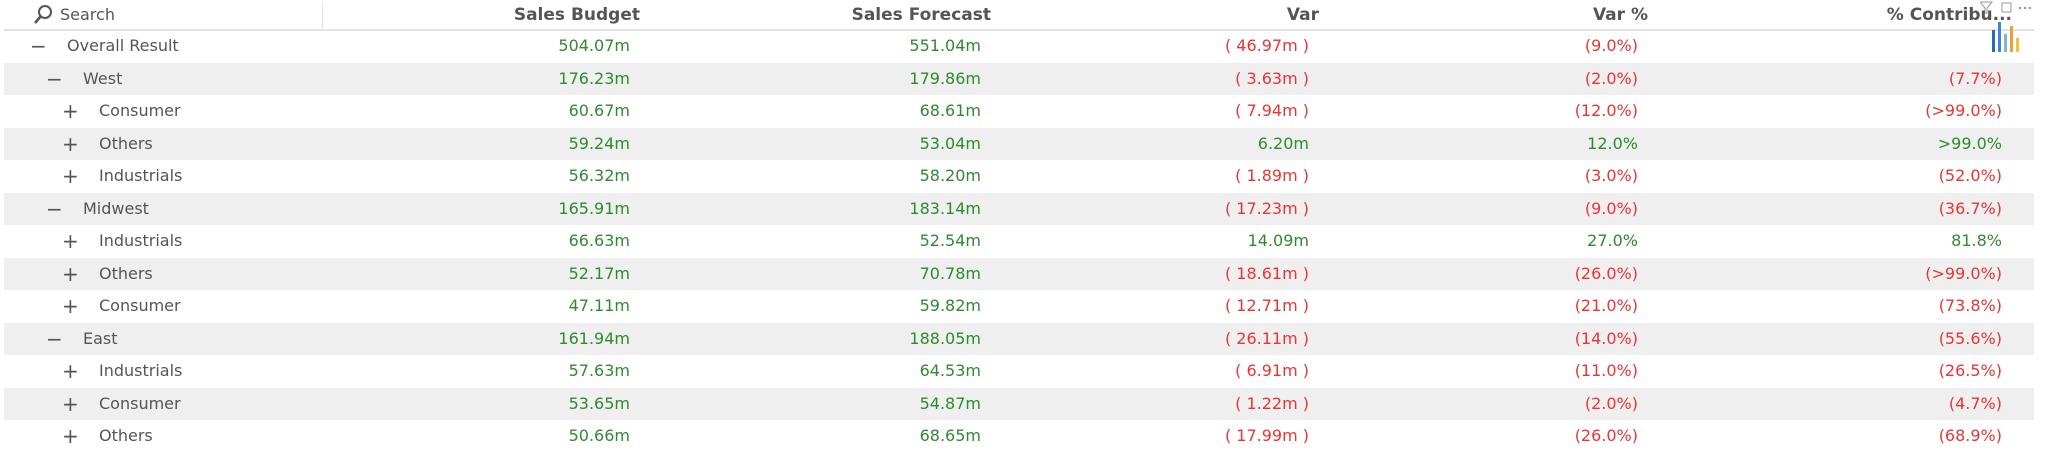 The image size is (2048, 457). What do you see at coordinates (1975, 78) in the screenshot?
I see `value-cell: (7.7%)` at bounding box center [1975, 78].